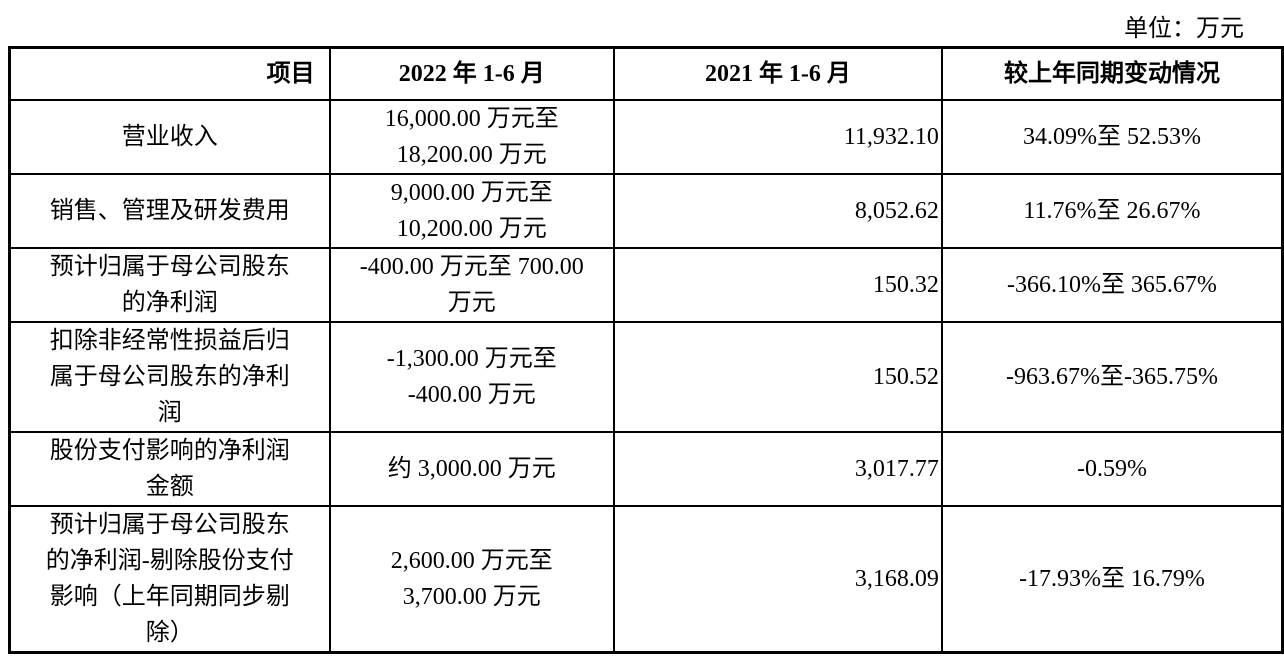 The image size is (1284, 664). I want to click on cell-change: -963.67%至-365.75%, so click(1112, 377).